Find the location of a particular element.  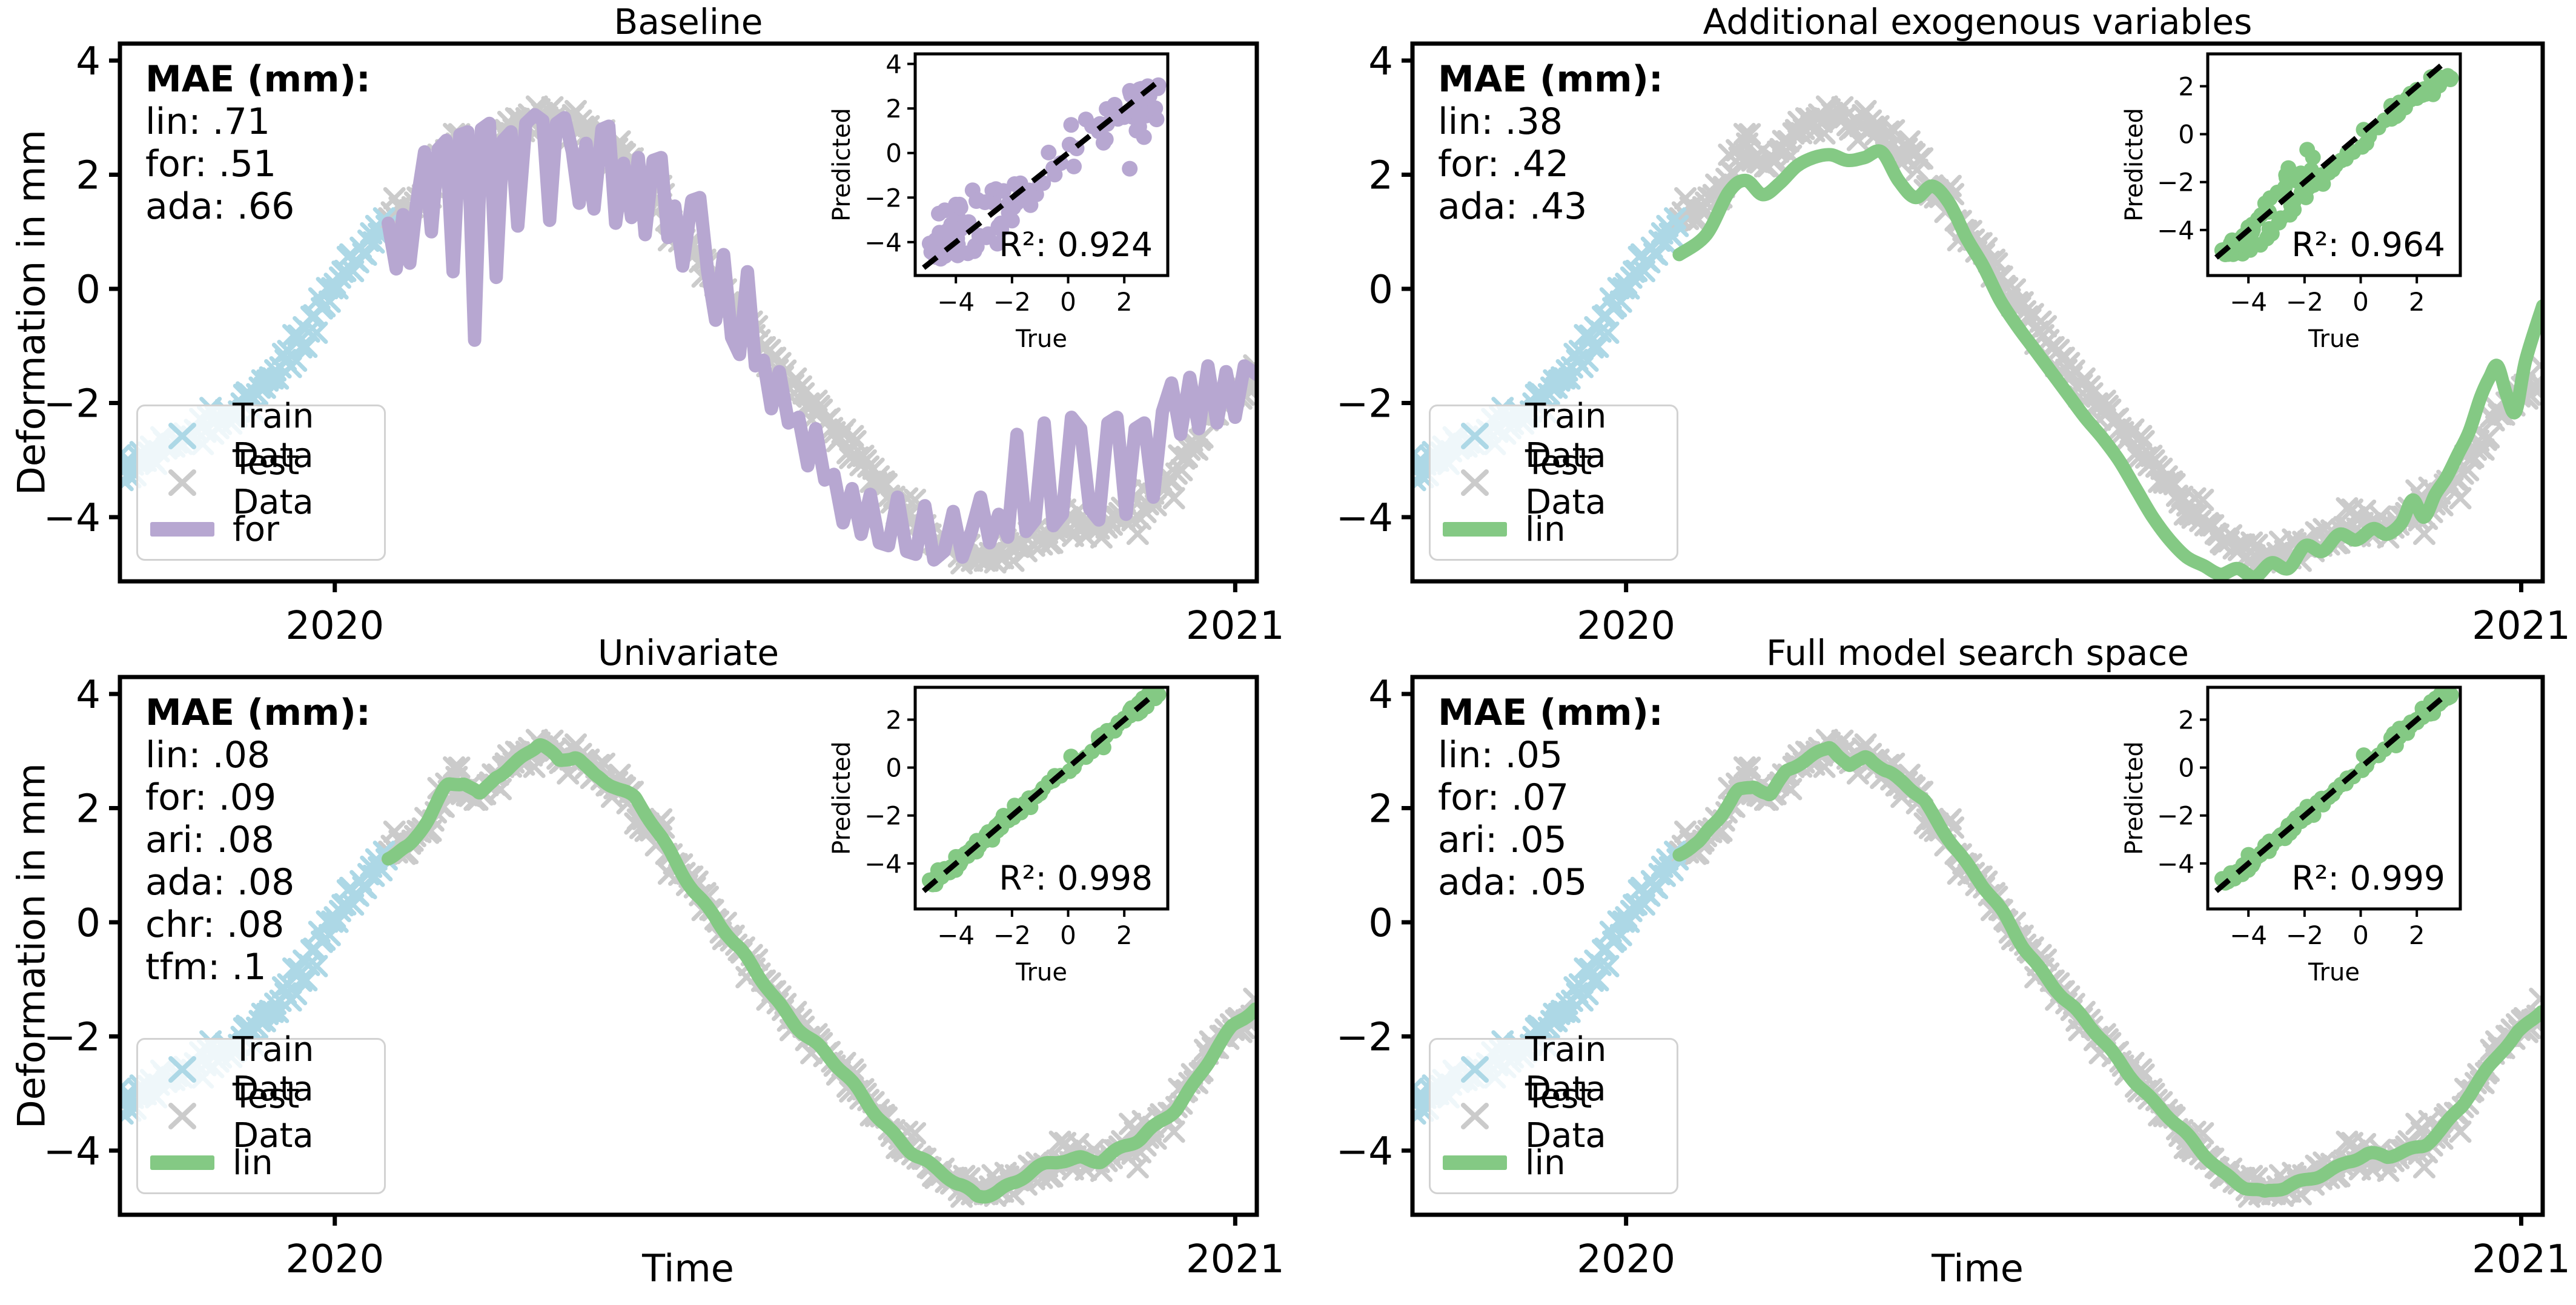

r-squared-value: R²: 0.999 is located at coordinates (2368, 878).